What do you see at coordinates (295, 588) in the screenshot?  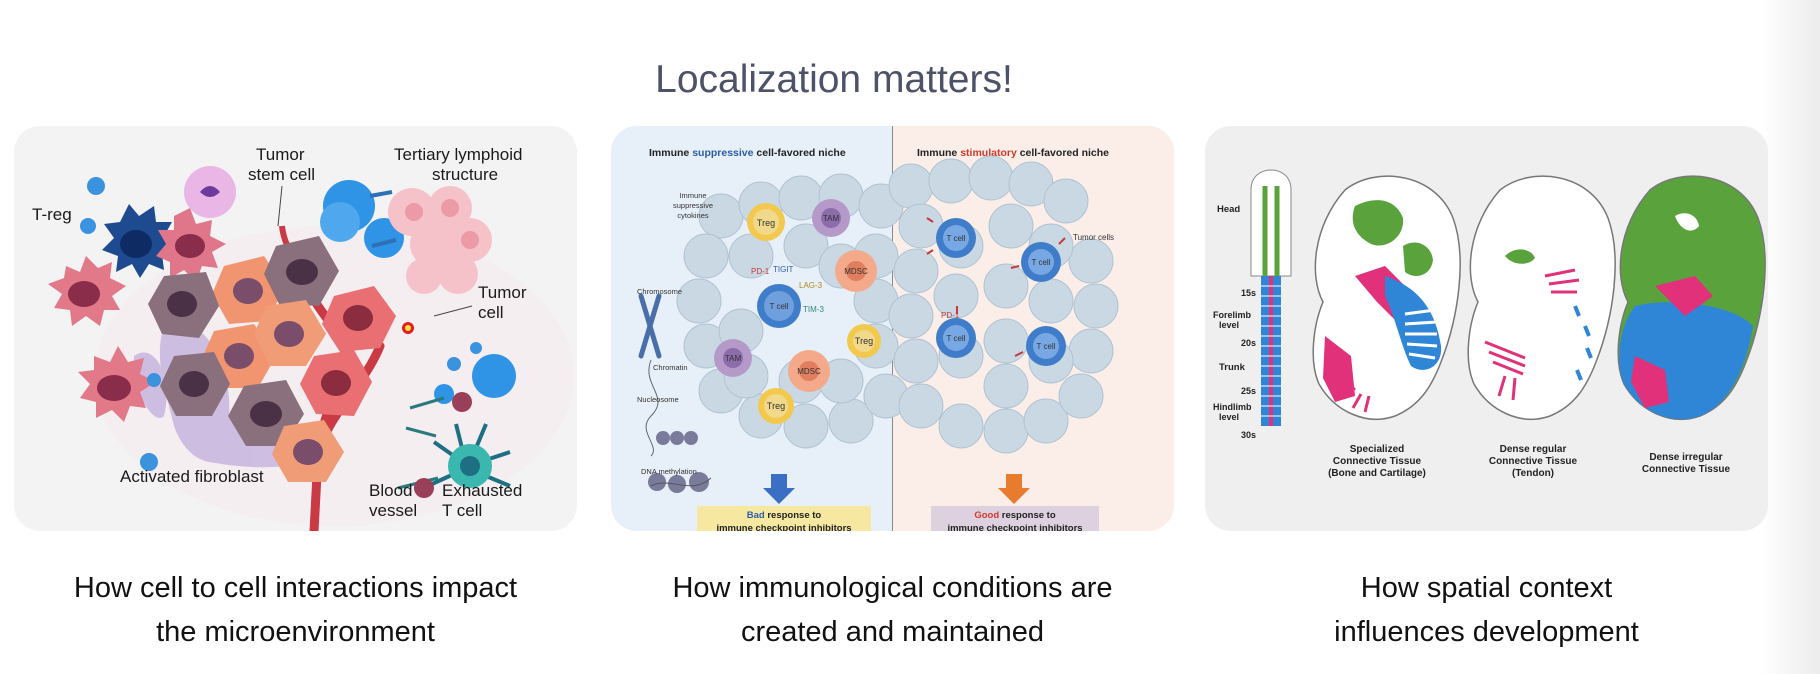 I see `caption-line-1: How cell to cell interactions impact` at bounding box center [295, 588].